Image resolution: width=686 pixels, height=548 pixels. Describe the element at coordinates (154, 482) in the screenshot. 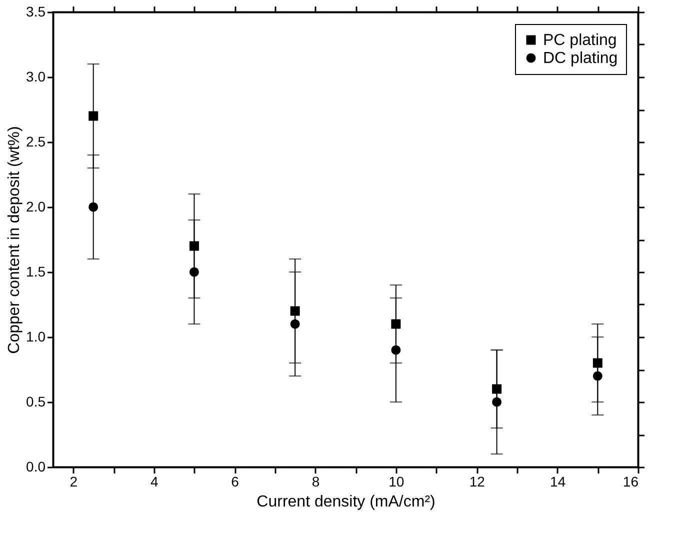

I see `x-tick-label: 4` at that location.